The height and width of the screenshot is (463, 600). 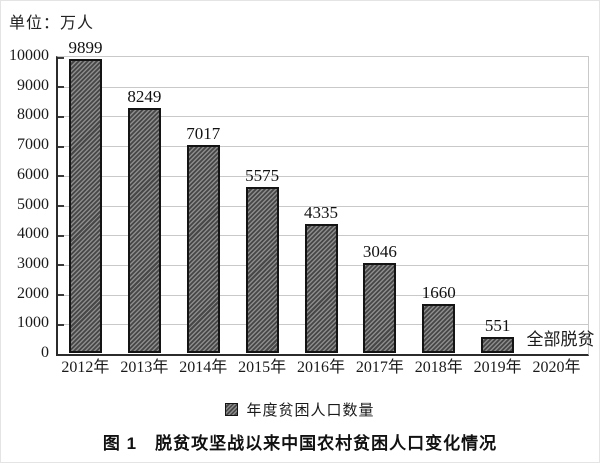 I want to click on legend: 年度贫困人口数量, so click(x=300, y=409).